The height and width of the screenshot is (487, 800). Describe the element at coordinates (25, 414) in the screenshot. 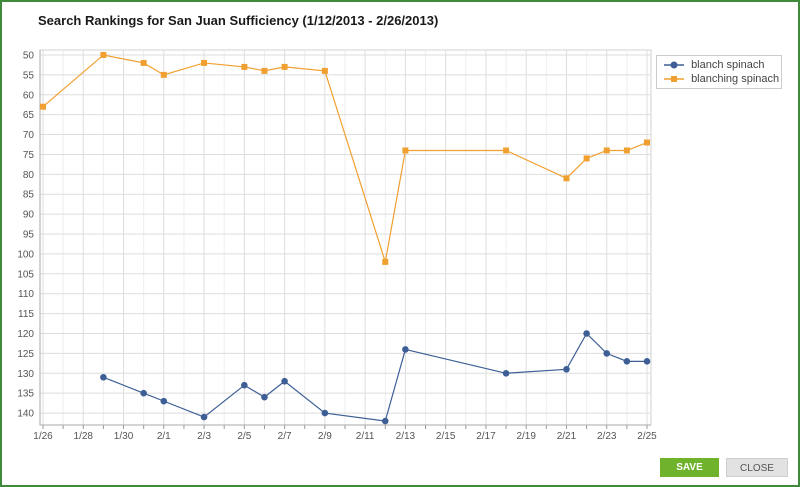

I see `y-tick-label: 140` at that location.